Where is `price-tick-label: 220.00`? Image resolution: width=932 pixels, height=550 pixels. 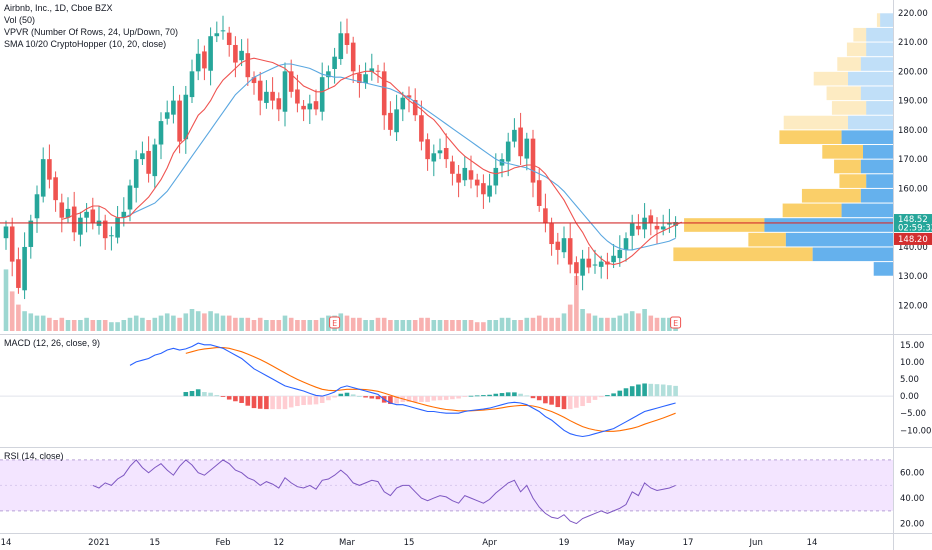
price-tick-label: 220.00 is located at coordinates (913, 14).